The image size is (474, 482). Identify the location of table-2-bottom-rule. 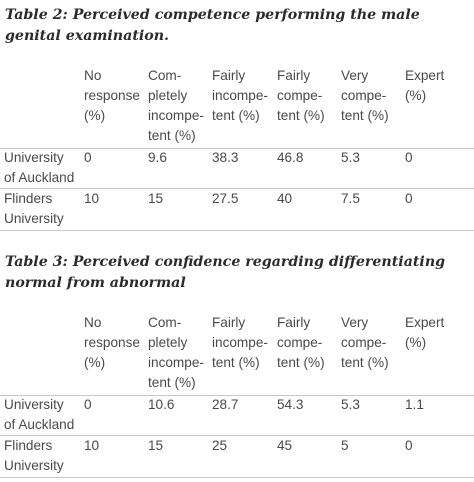
(237, 230).